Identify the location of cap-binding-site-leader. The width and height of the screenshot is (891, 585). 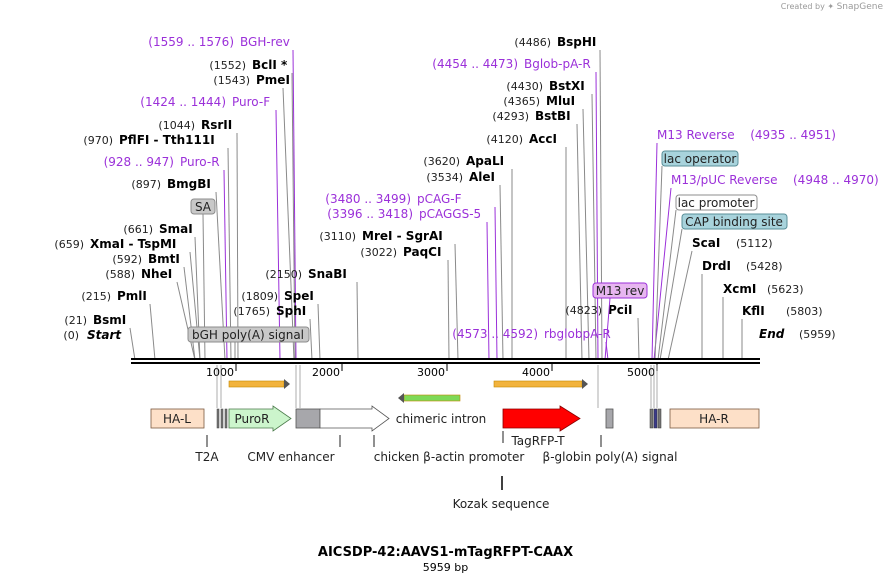
(671, 294).